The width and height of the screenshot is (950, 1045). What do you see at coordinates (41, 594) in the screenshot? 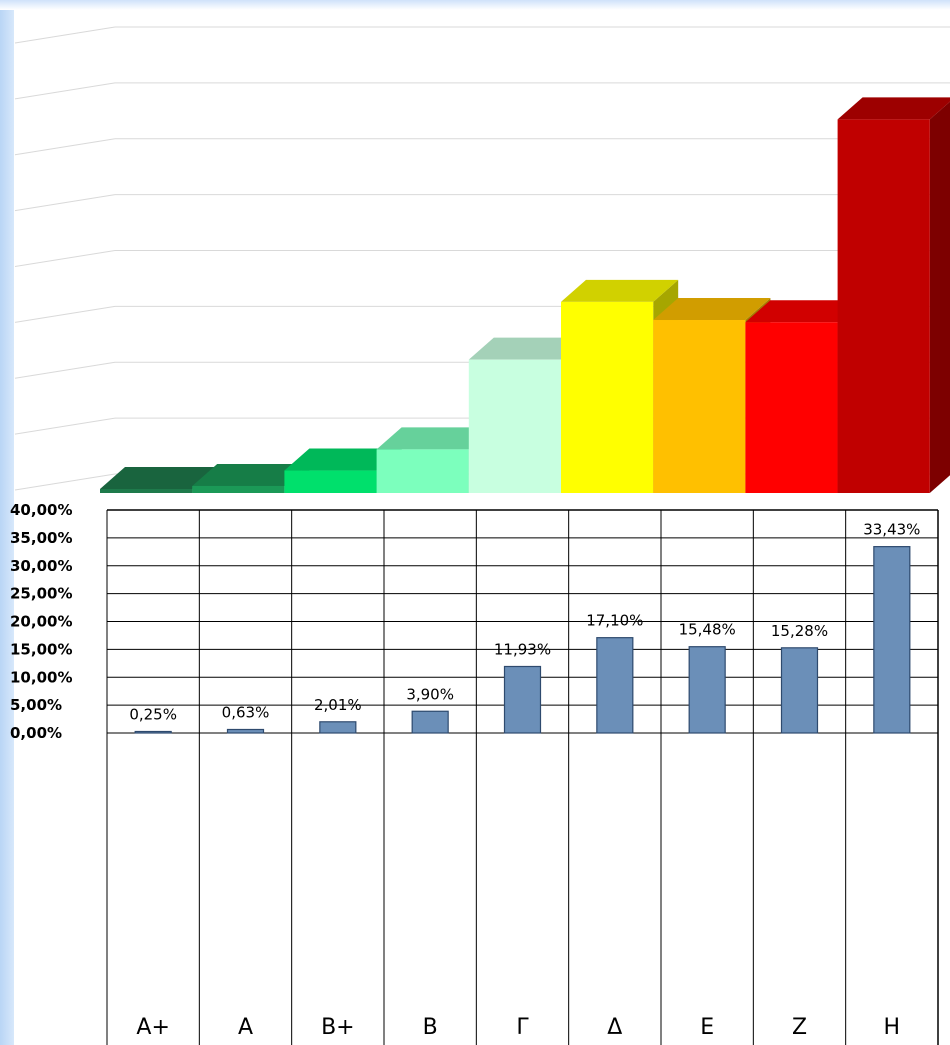
I see `y-tick-label: 25,00%` at bounding box center [41, 594].